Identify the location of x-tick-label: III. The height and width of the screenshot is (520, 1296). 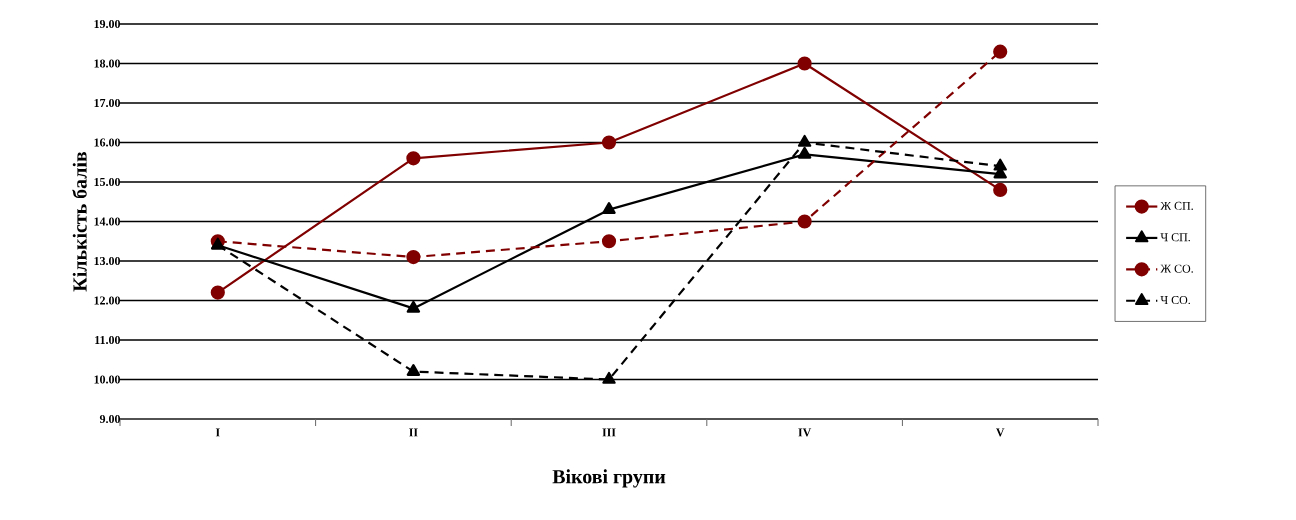
(609, 432).